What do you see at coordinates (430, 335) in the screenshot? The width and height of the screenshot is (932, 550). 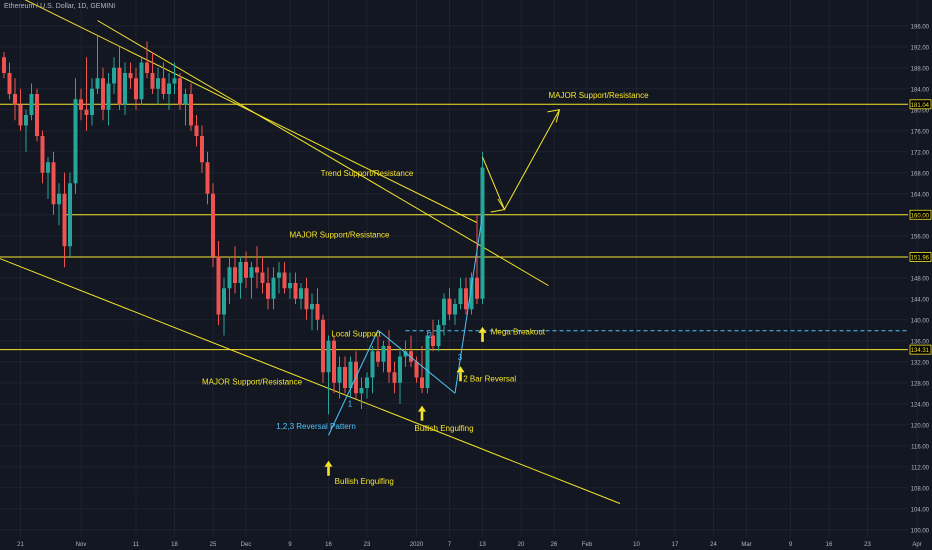 I see `pattern-label-2: 2` at bounding box center [430, 335].